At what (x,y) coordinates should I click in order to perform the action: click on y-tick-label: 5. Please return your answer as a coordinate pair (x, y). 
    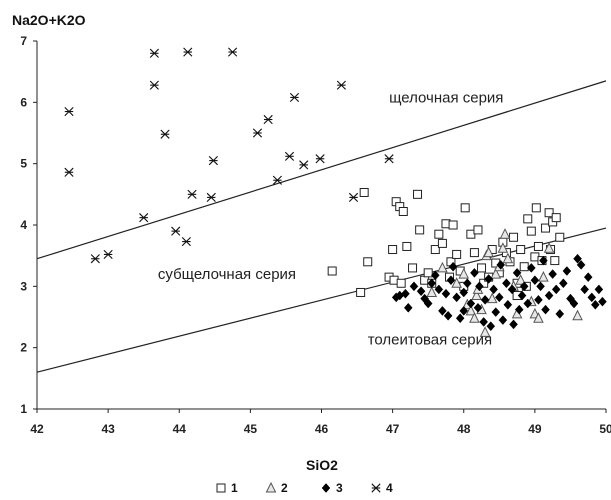
    Looking at the image, I should click on (23, 164).